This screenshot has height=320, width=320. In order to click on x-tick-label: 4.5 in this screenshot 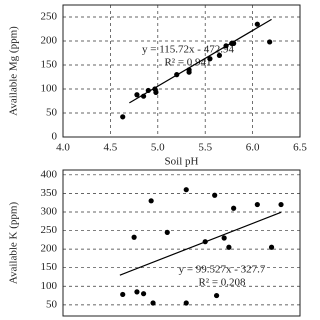, I will do `click(111, 148)`.